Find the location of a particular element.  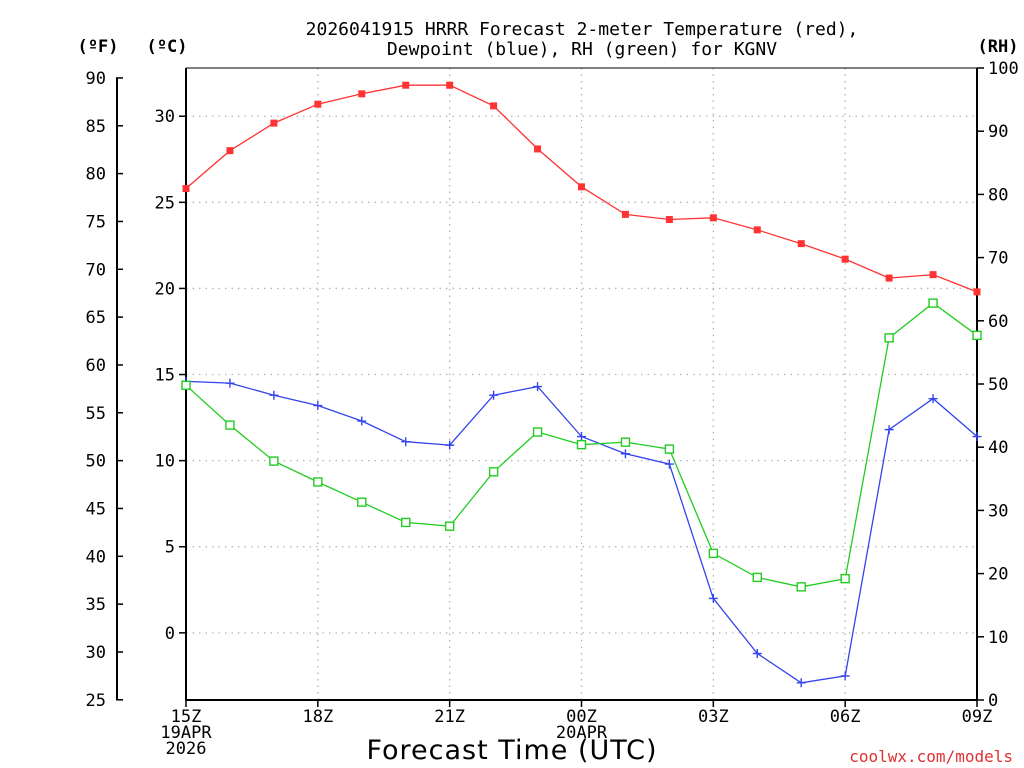

rh-tick-label: 80 is located at coordinates (998, 195).